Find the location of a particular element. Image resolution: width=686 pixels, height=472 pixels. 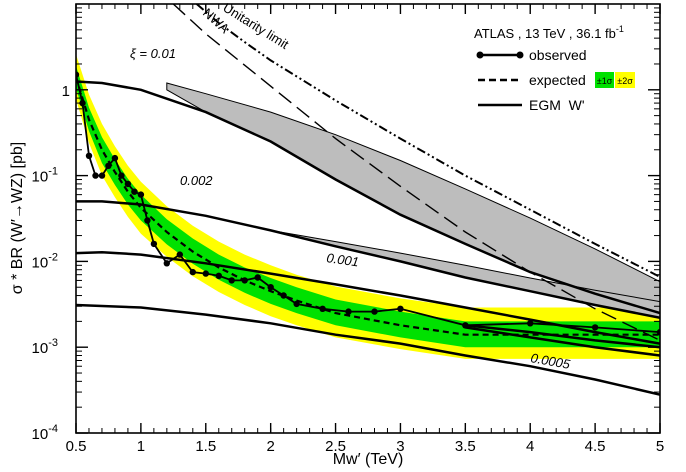

x-tick-label: 2.5 is located at coordinates (335, 446).